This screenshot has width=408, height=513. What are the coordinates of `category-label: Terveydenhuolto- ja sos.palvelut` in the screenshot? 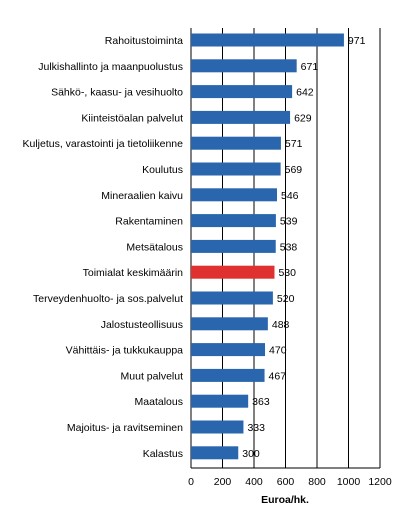 It's located at (108, 299).